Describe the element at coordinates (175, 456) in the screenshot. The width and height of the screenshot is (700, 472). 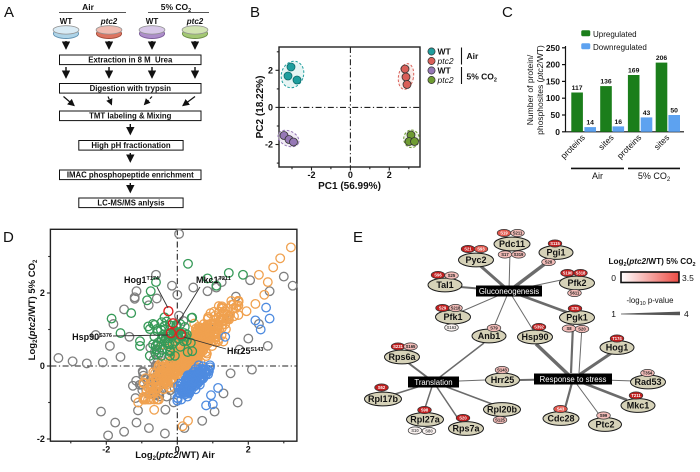
I see `svg-text: Log2(ptc2/WT) Air` at that location.